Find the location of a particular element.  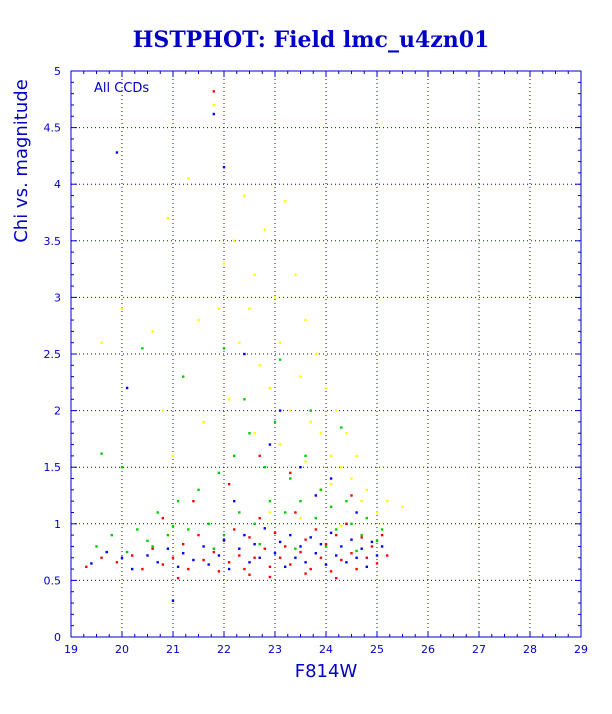

y-tick-label: 1 is located at coordinates (57, 524).